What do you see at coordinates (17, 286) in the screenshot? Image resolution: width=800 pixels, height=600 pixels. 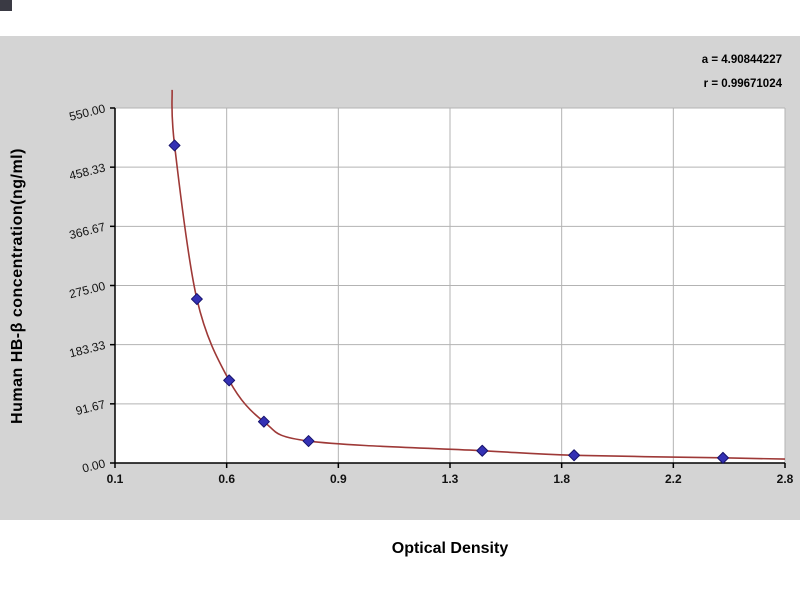 I see `y-axis-label: Human HB-β concentration(ng/ml)` at bounding box center [17, 286].